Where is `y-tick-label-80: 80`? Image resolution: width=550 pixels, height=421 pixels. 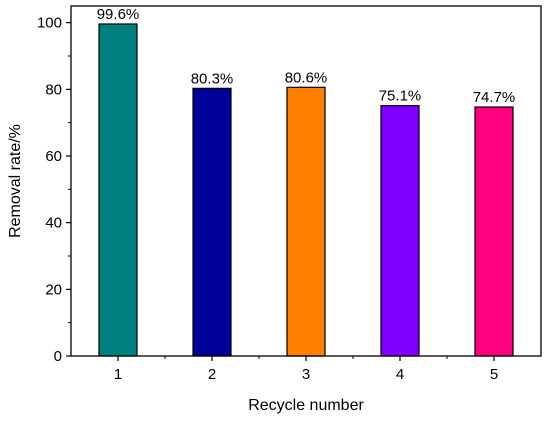 y-tick-label-80: 80 is located at coordinates (53, 89).